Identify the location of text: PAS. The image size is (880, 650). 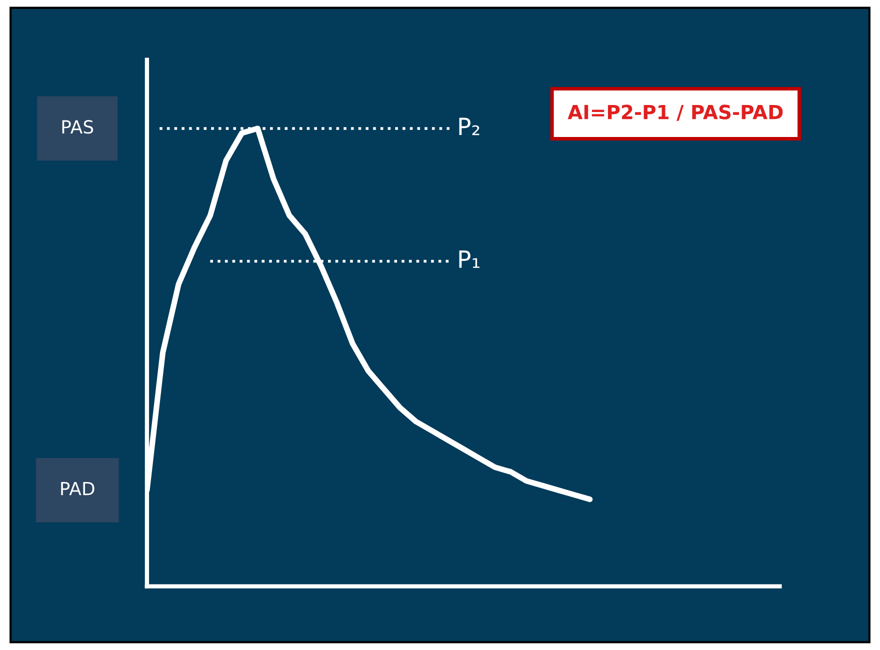
(78, 127).